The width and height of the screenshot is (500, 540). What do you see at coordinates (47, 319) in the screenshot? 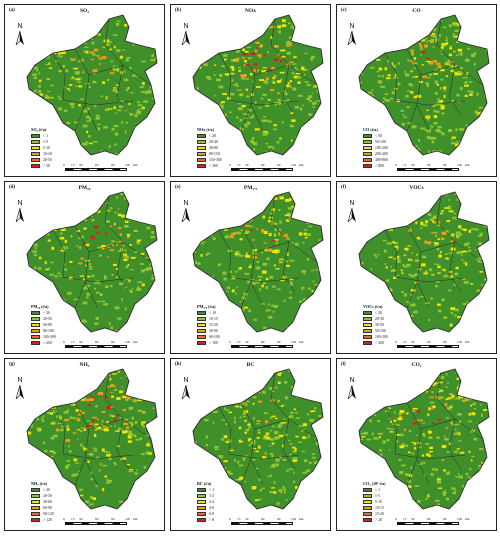
I see `legend-label: 20-50` at bounding box center [47, 319].